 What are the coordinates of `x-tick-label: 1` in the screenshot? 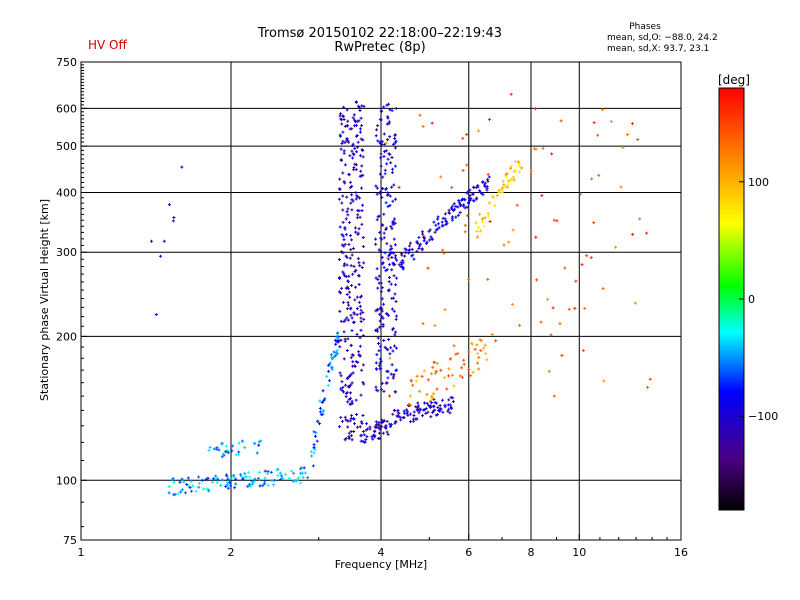 It's located at (81, 552).